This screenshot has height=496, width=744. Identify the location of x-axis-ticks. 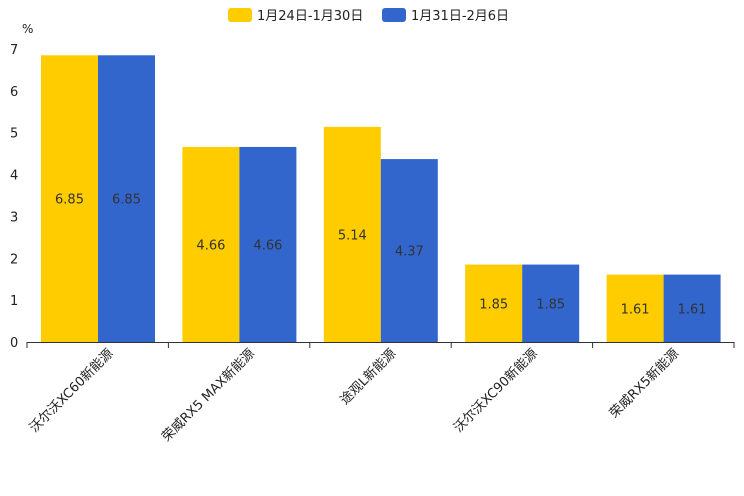
(380, 345).